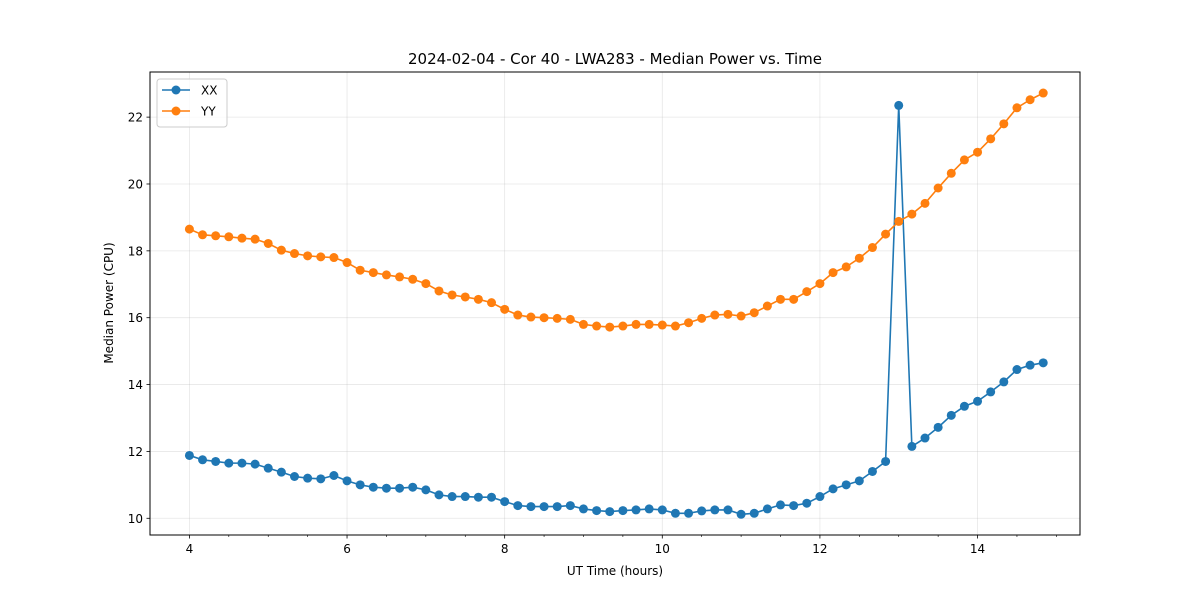  I want to click on x-tick-label: 6, so click(347, 549).